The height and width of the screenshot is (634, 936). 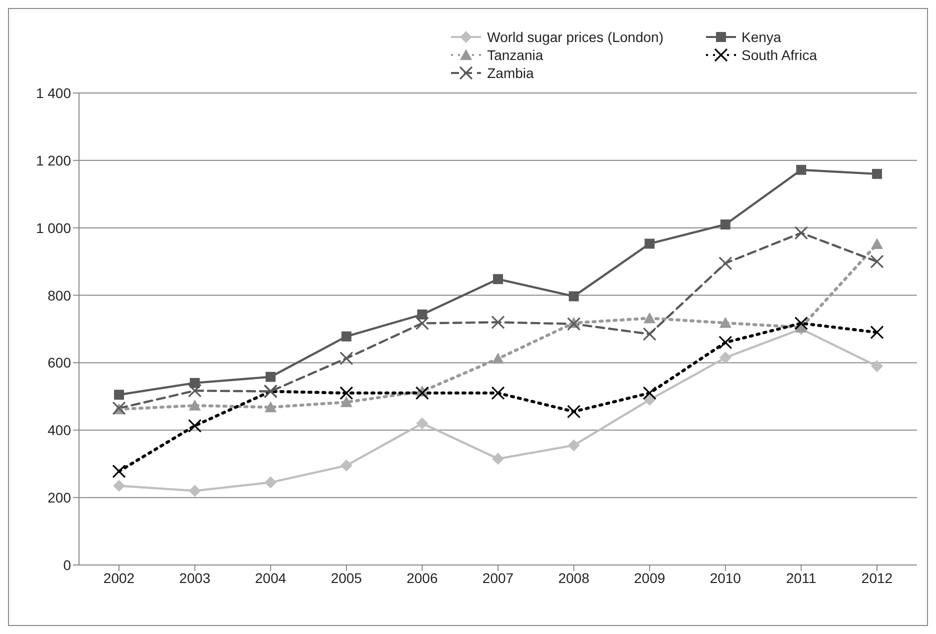 What do you see at coordinates (498, 578) in the screenshot?
I see `x-tick-label: 2007` at bounding box center [498, 578].